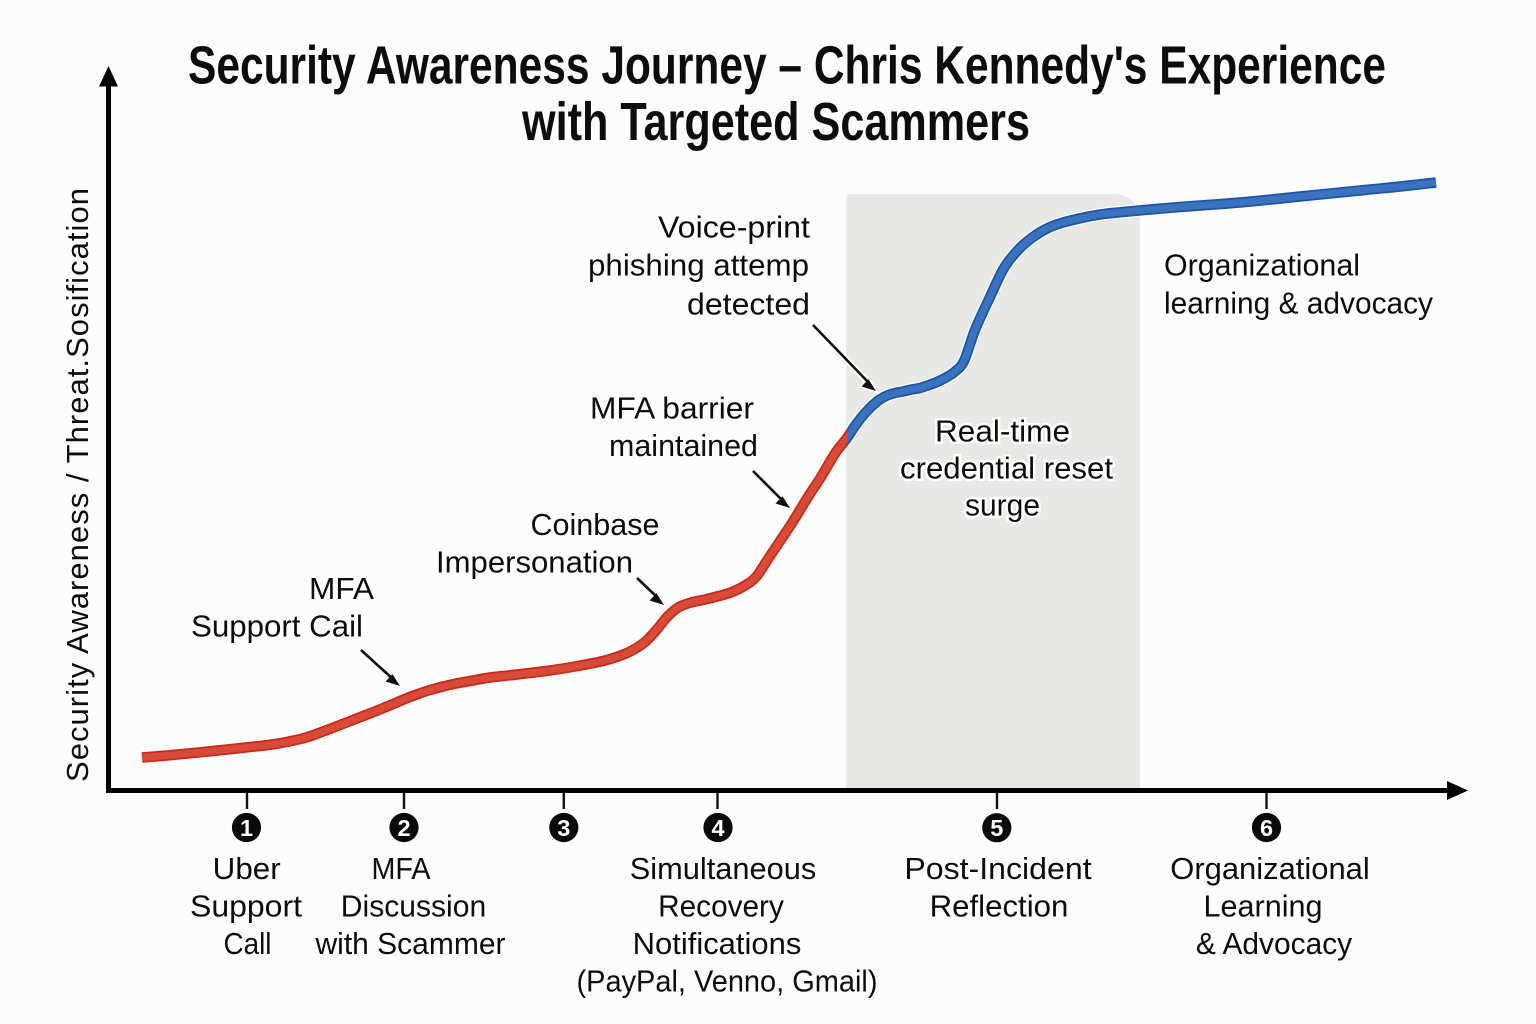  I want to click on svg-text: Support Cail, so click(277, 626).